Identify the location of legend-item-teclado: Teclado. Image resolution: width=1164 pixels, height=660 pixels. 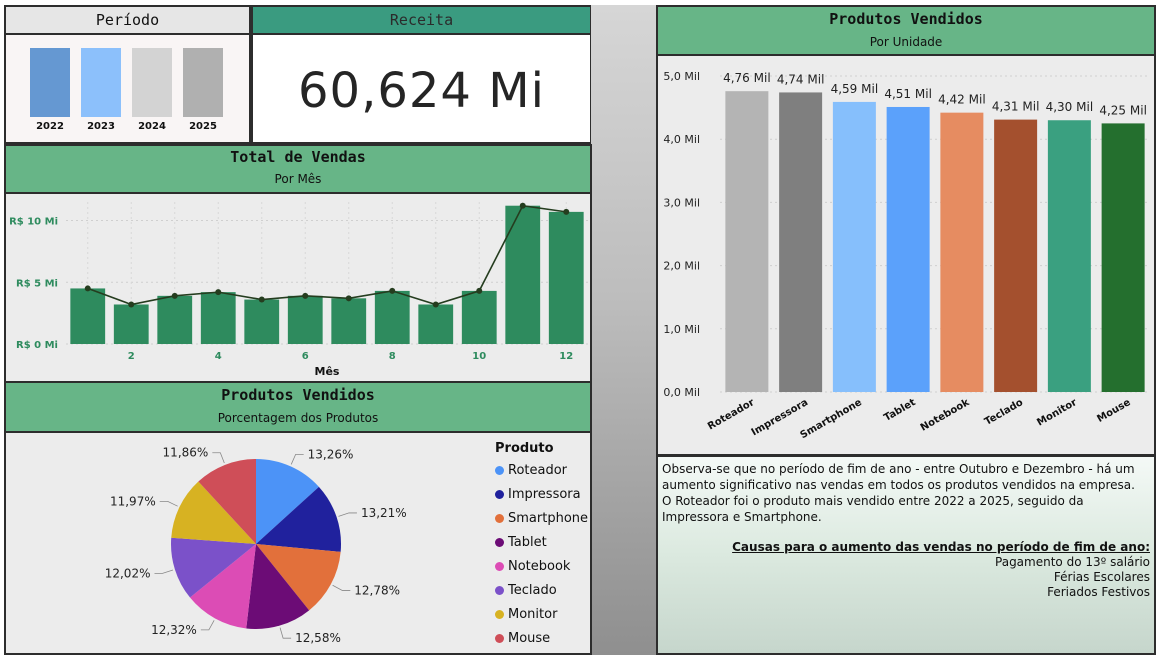
(526, 590).